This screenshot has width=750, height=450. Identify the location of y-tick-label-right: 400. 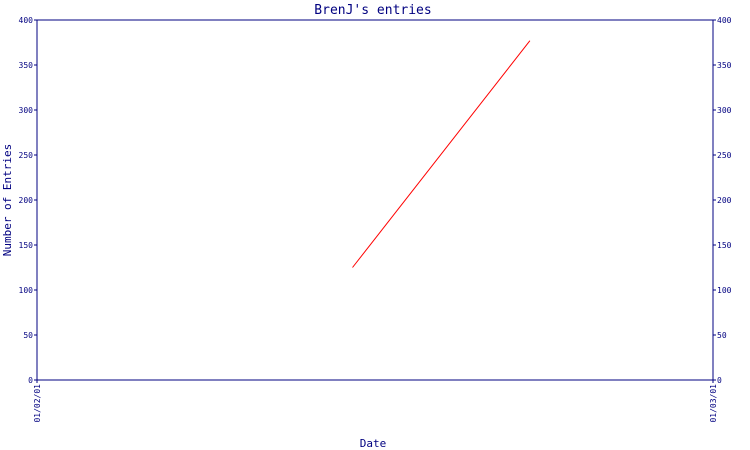
(724, 20).